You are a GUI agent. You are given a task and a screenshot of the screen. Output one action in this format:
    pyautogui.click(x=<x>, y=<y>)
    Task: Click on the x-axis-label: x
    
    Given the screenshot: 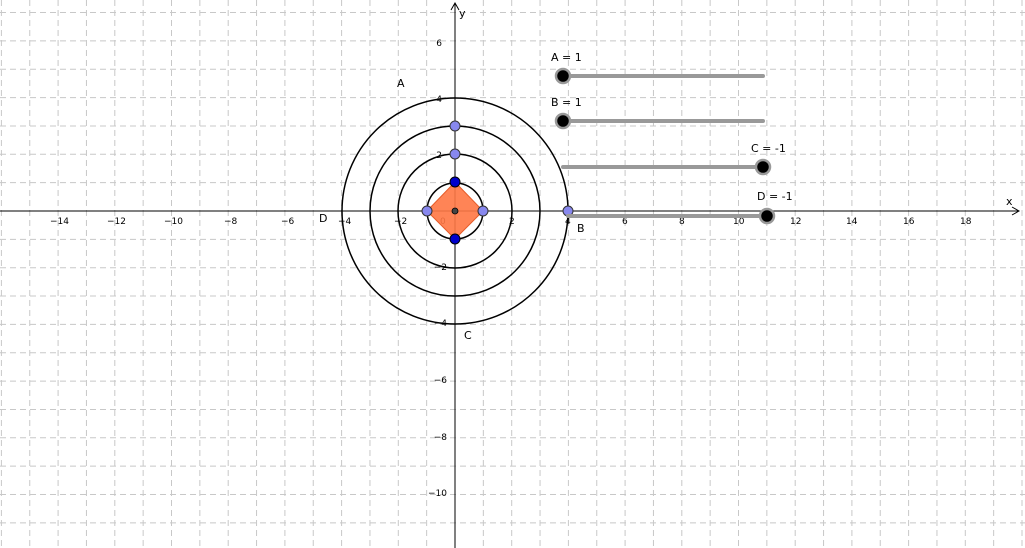 What is the action you would take?
    pyautogui.click(x=1009, y=201)
    